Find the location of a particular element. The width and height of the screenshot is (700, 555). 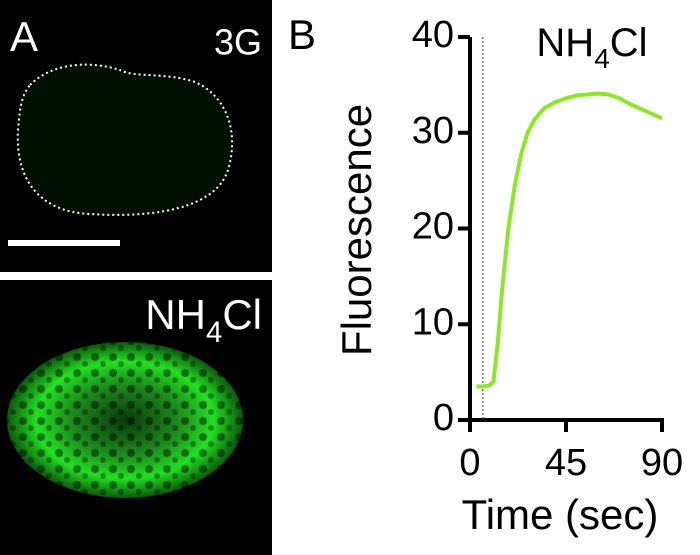

x-tick-label: 0 is located at coordinates (469, 463).